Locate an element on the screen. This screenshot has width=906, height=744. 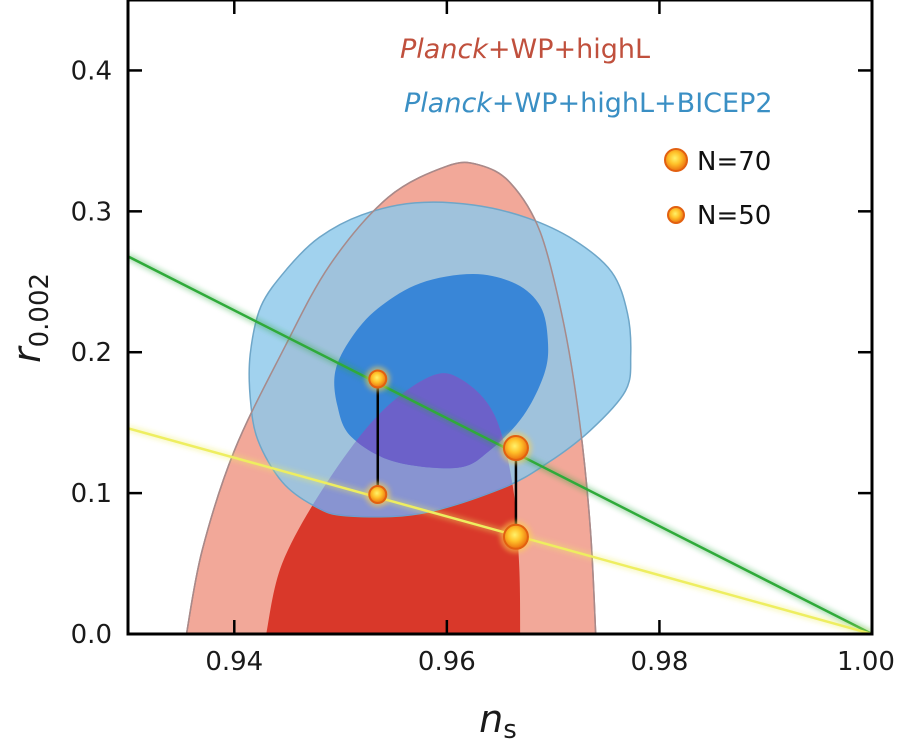
marker-N=70-1 is located at coordinates (515, 536).